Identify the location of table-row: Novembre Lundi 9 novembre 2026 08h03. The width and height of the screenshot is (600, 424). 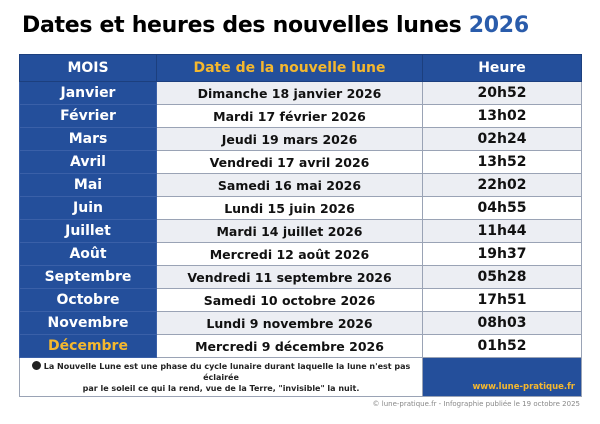
(300, 323).